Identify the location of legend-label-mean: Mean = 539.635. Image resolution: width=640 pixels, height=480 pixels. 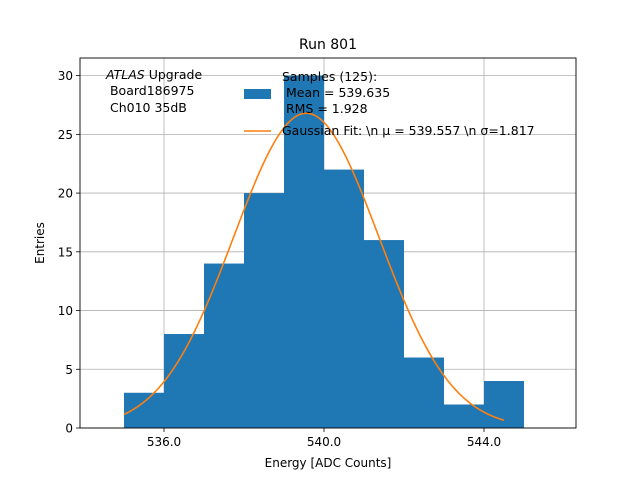
(336, 92).